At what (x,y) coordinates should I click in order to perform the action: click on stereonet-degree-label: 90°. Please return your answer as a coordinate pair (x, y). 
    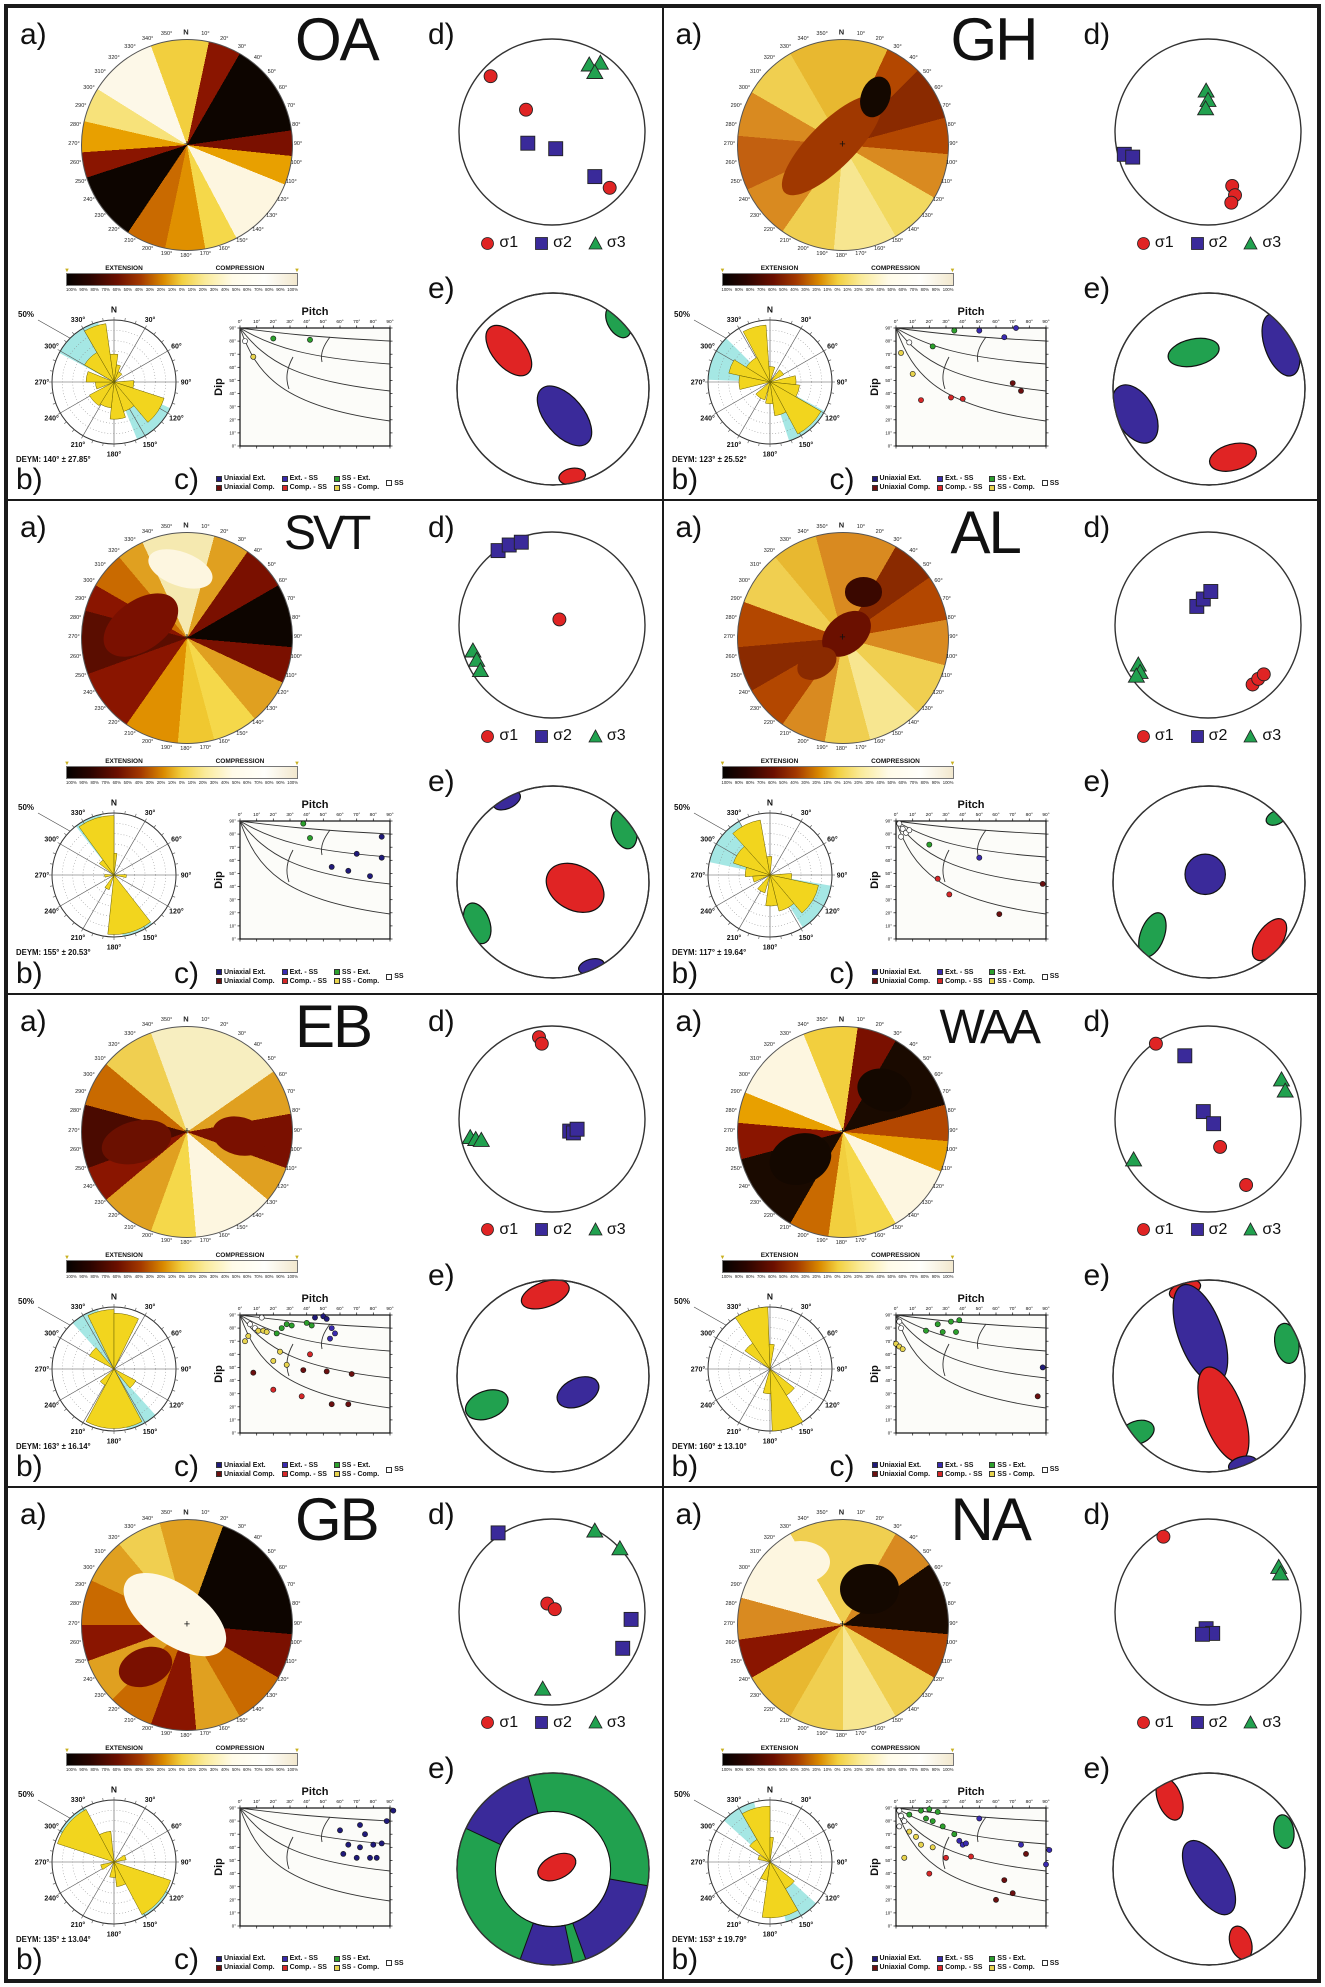
    Looking at the image, I should click on (953, 144).